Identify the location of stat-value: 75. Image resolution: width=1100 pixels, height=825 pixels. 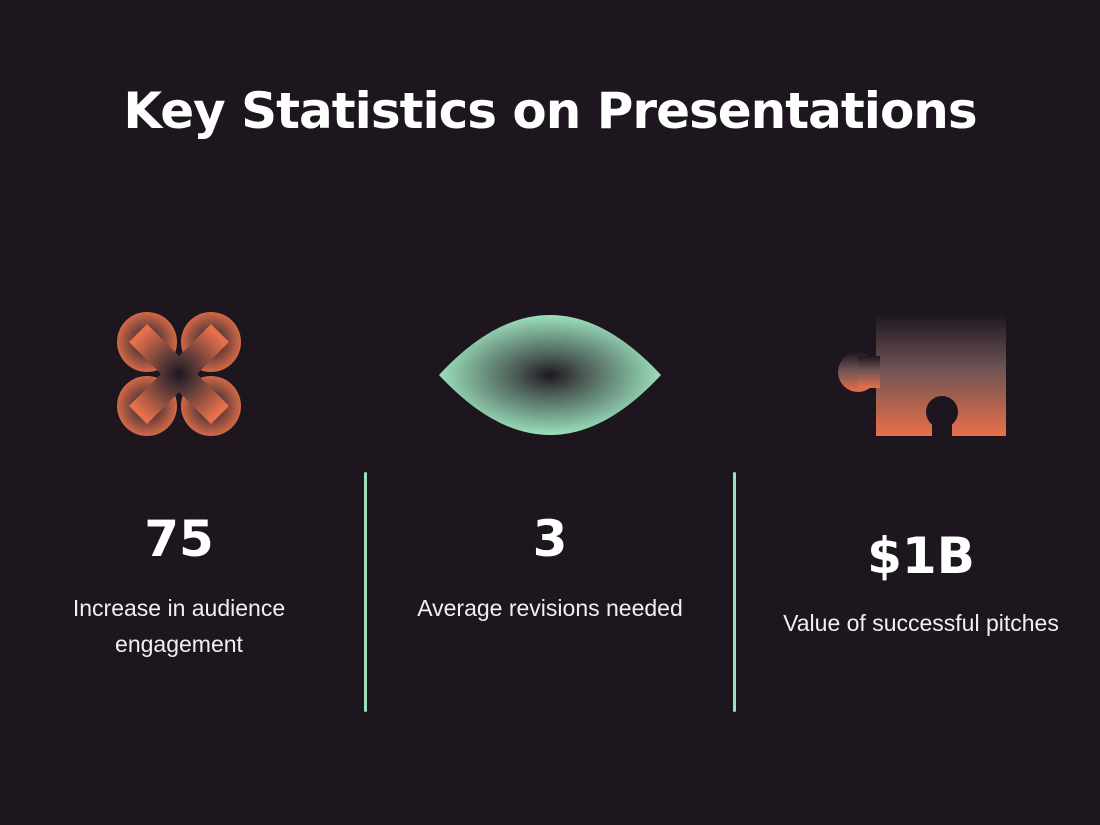
(179, 539).